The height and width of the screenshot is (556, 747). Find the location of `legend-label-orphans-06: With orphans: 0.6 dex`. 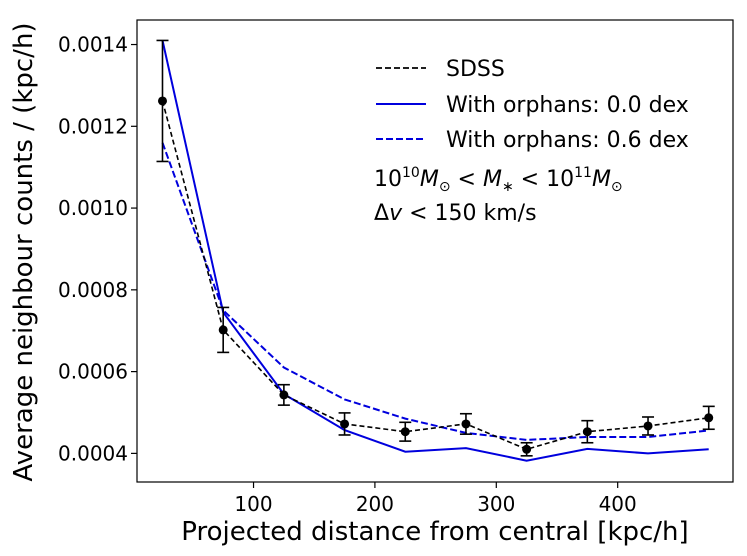

legend-label-orphans-06: With orphans: 0.6 dex is located at coordinates (567, 140).